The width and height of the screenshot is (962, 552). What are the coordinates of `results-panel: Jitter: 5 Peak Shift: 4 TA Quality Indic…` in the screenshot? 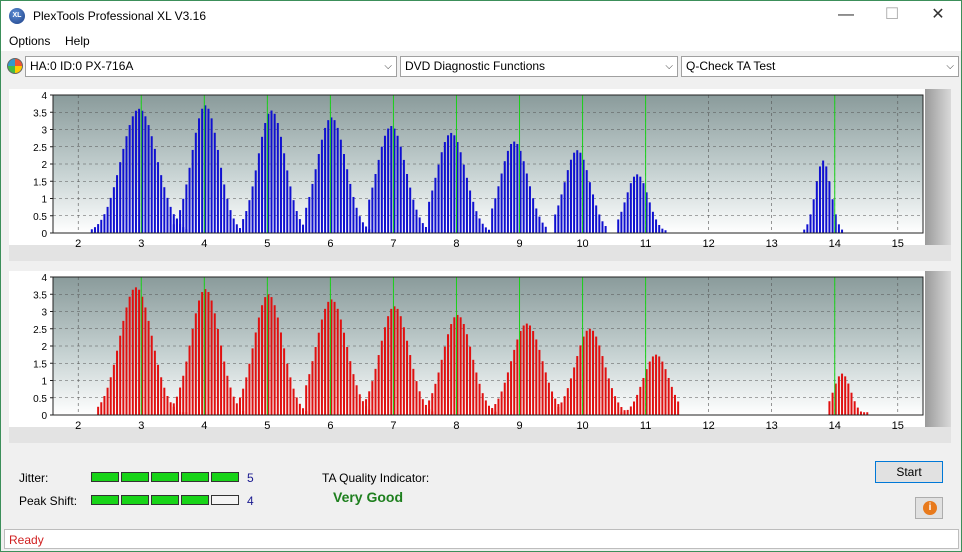 It's located at (481, 489).